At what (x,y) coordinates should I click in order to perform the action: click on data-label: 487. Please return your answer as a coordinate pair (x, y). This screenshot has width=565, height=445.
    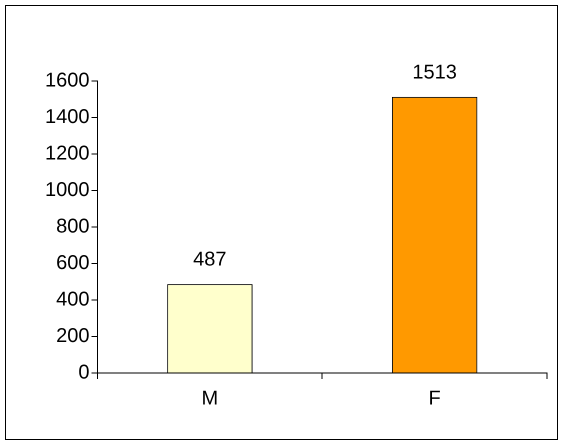
    Looking at the image, I should click on (210, 259).